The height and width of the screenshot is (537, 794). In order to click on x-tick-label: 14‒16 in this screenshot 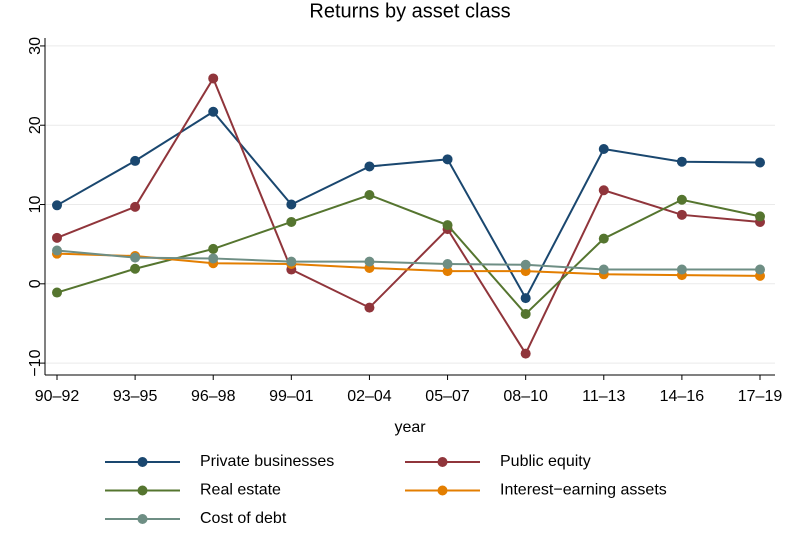, I will do `click(682, 396)`.